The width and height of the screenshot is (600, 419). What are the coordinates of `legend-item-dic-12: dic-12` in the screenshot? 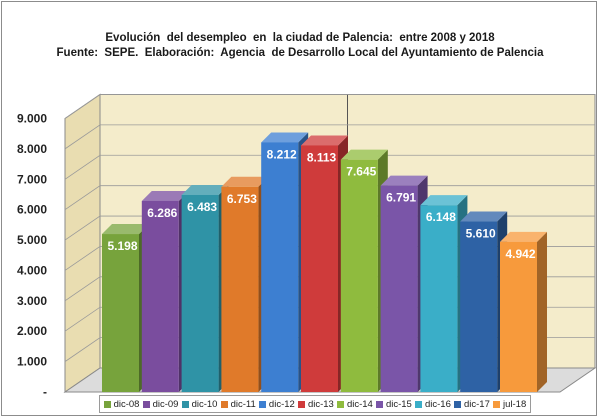 It's located at (276, 404).